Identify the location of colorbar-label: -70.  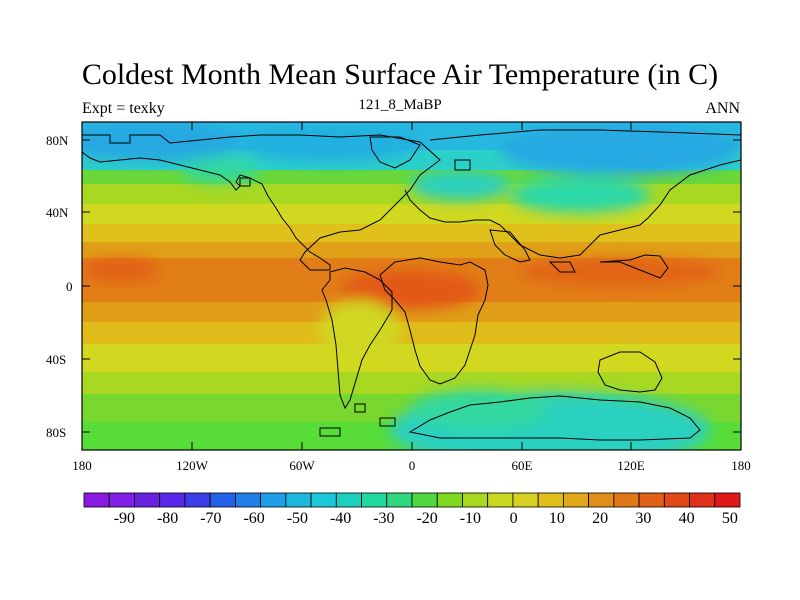
(211, 518).